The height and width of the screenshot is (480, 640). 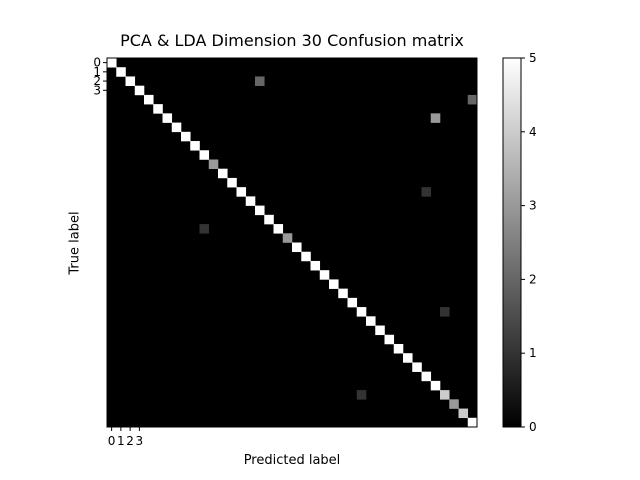 What do you see at coordinates (121, 441) in the screenshot?
I see `x-tick-label: 1` at bounding box center [121, 441].